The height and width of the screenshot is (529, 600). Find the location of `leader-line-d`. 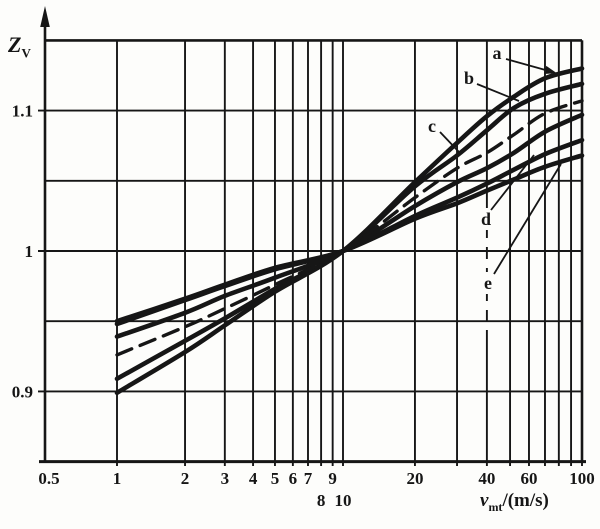

leader-line-d is located at coordinates (512, 182).